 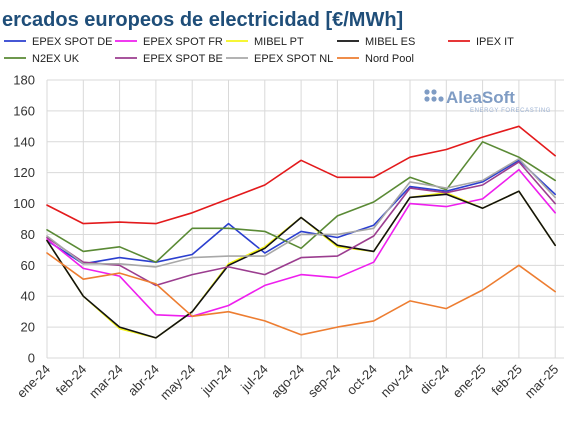 I want to click on legend-item-epex-spot-de: EPEX SPOT DE, so click(x=58, y=42).